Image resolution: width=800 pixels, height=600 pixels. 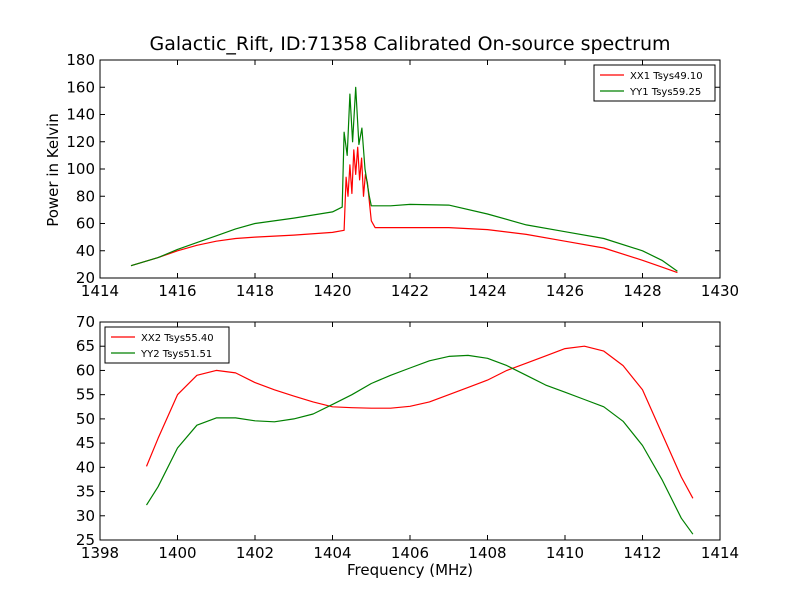 I want to click on legend-label: XX1 Tsys49.10, so click(x=666, y=76).